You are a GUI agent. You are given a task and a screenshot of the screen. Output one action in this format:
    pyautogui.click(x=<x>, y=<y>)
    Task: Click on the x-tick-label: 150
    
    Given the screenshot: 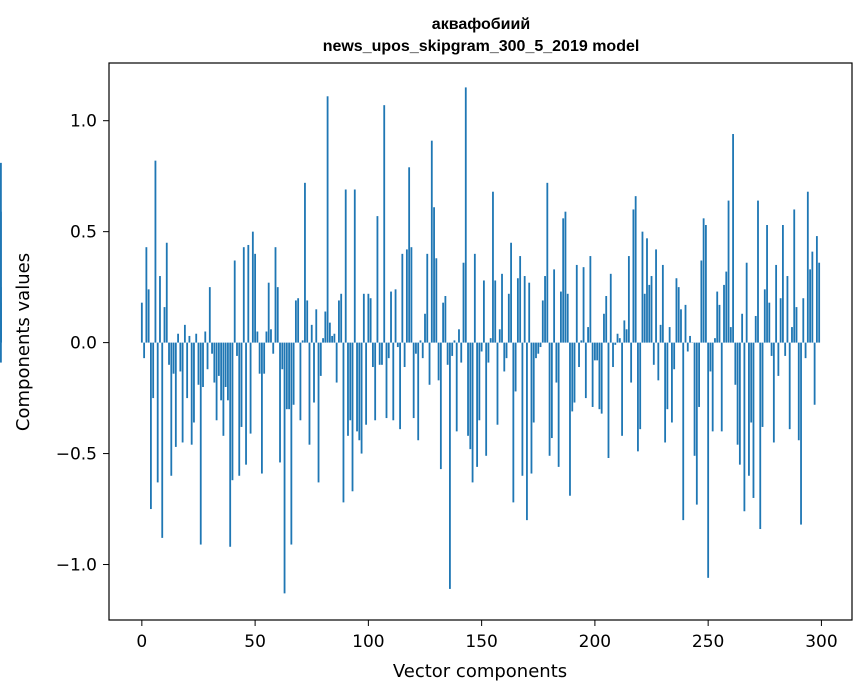 What is the action you would take?
    pyautogui.click(x=481, y=642)
    